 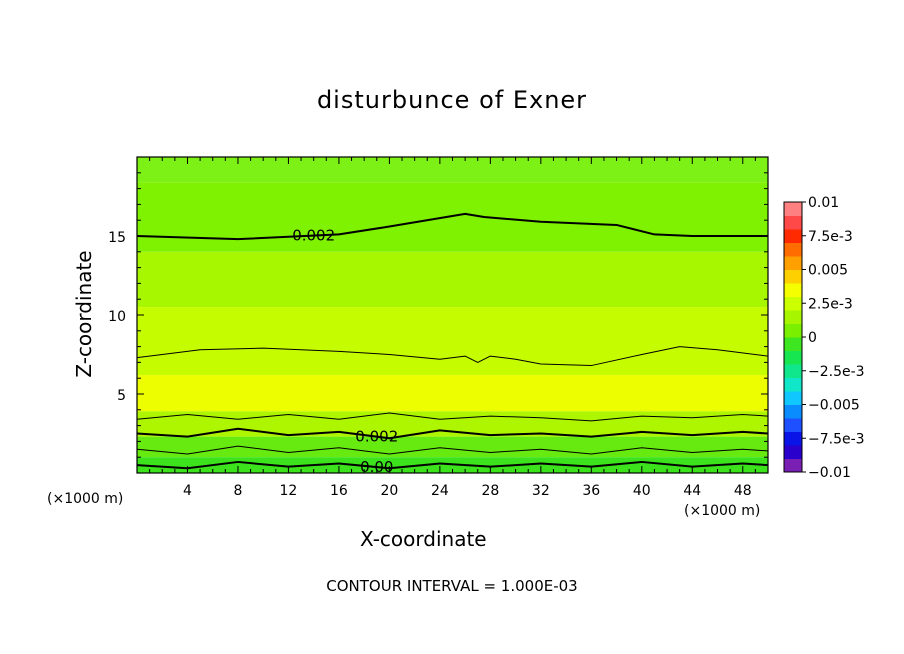 What do you see at coordinates (237, 491) in the screenshot?
I see `x-tick-label-1: 8` at bounding box center [237, 491].